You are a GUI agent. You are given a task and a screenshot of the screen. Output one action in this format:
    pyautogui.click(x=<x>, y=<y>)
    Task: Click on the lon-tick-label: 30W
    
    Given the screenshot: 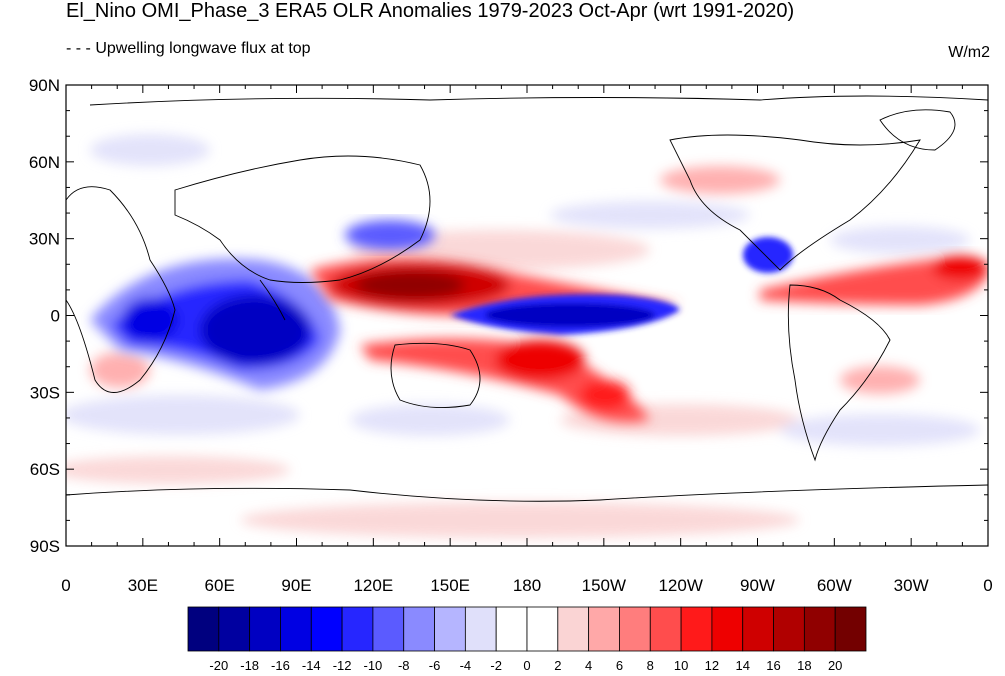 What is the action you would take?
    pyautogui.click(x=911, y=585)
    